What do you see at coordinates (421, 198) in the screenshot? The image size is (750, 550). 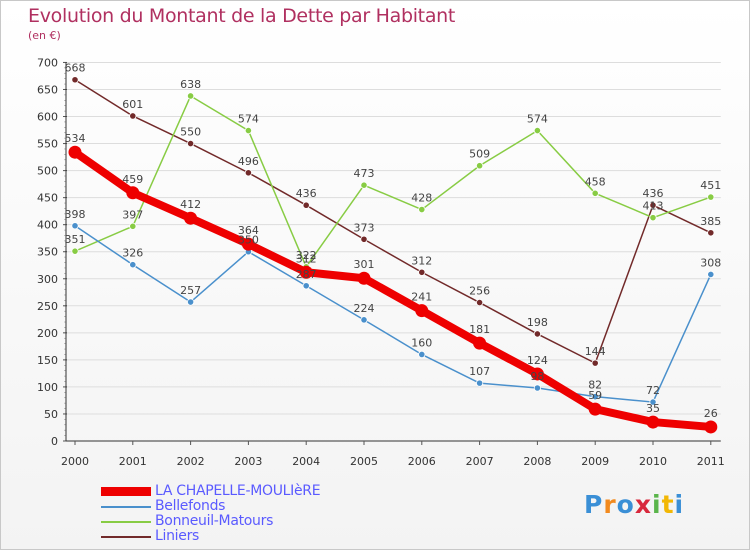 I see `data-label-bonneuil-matours: 428` at bounding box center [421, 198].